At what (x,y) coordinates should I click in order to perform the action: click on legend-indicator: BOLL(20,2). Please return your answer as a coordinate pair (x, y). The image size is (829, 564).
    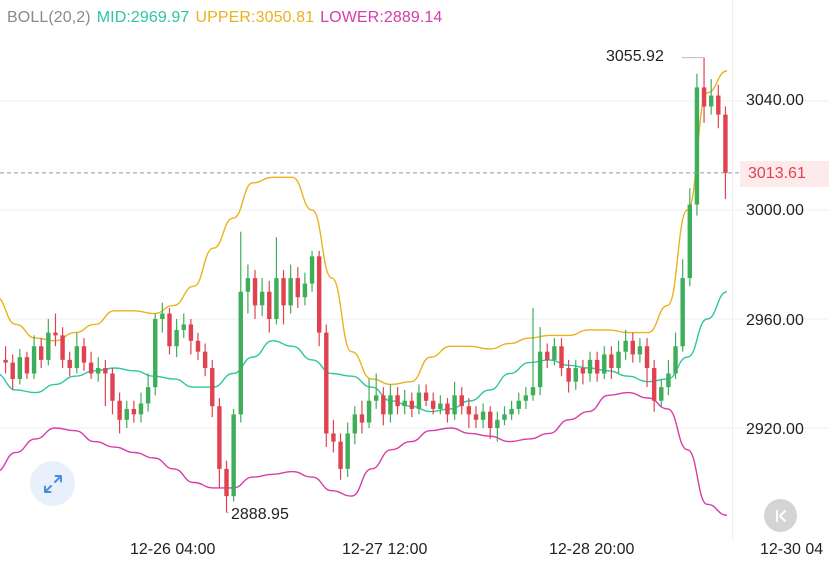
    Looking at the image, I should click on (49, 17).